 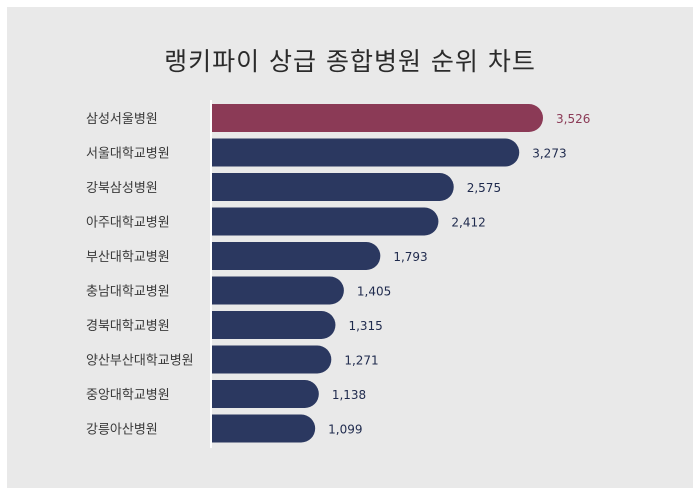 What do you see at coordinates (374, 292) in the screenshot?
I see `value-label: 1,405` at bounding box center [374, 292].